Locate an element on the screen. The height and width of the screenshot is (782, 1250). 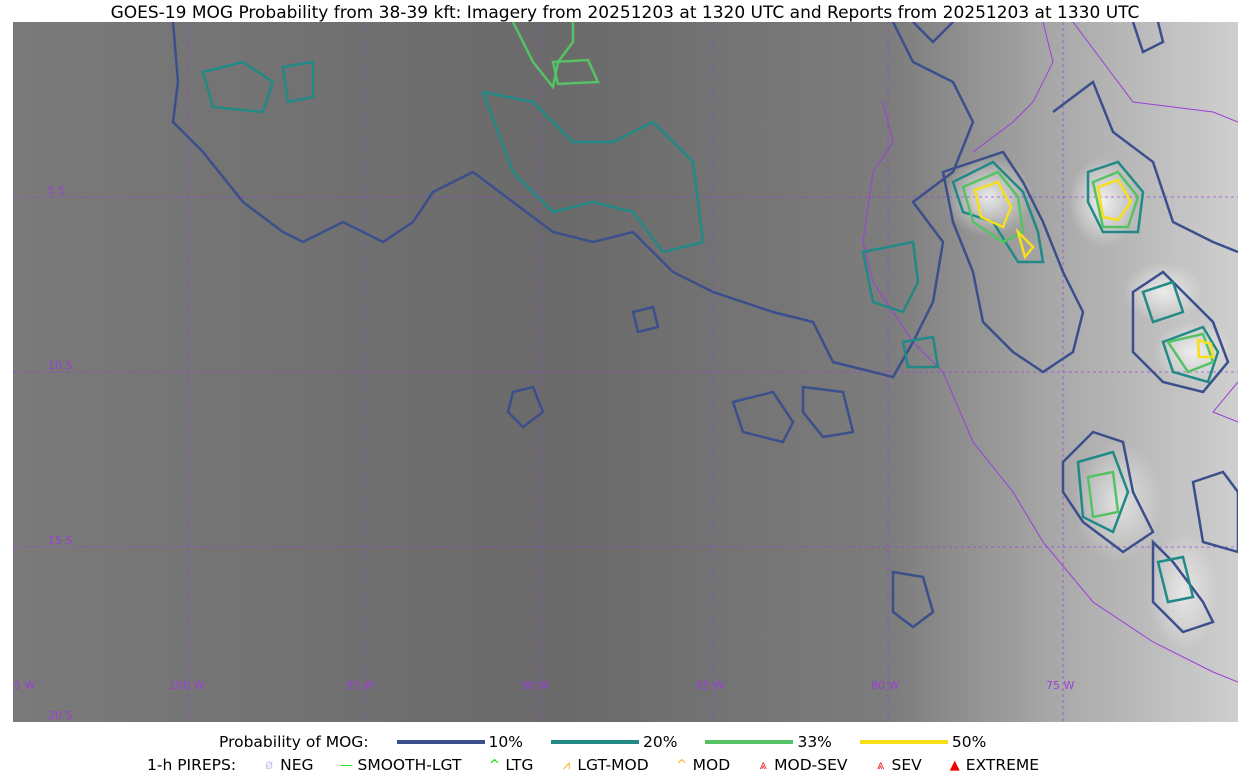
legend-label: 1-h PIREPS: is located at coordinates (192, 765).